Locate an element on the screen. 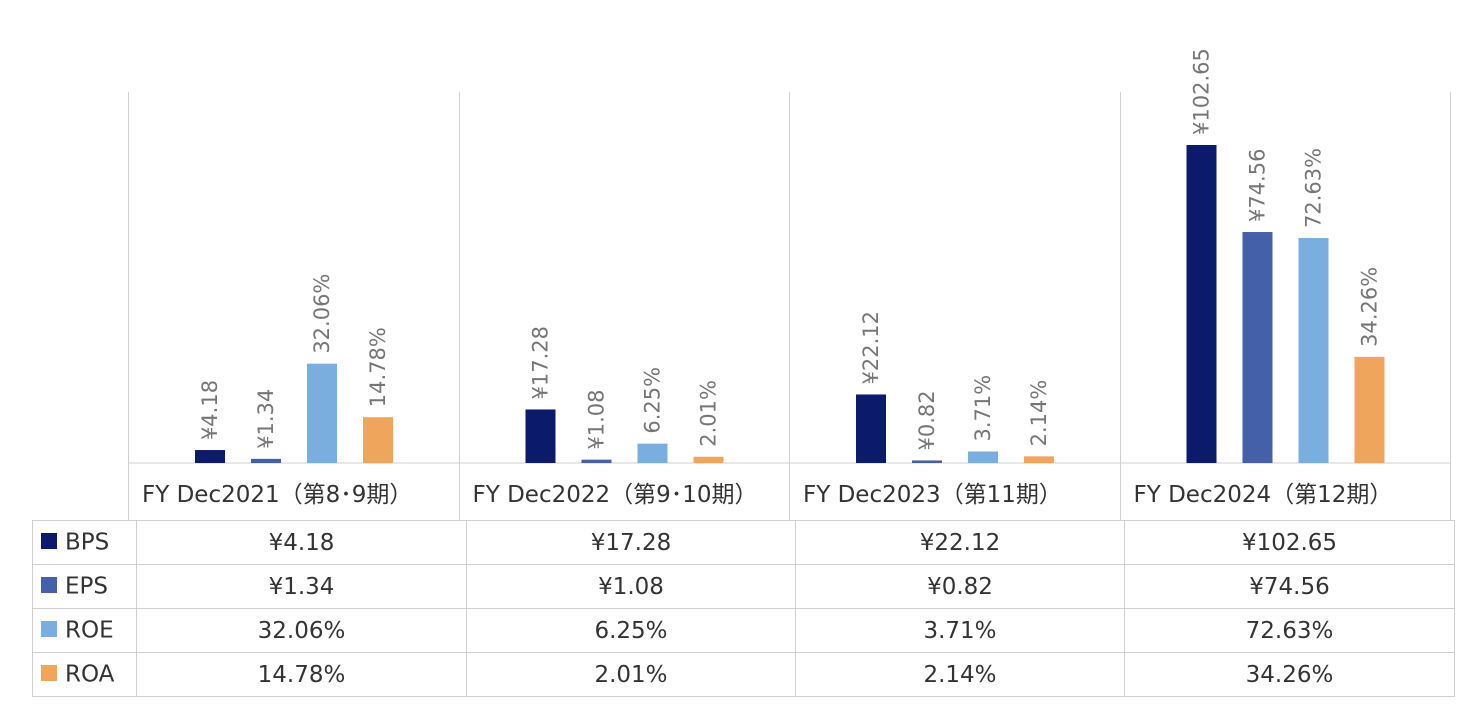 The height and width of the screenshot is (708, 1474). category-label: FY Dec2024（第12期） is located at coordinates (1263, 495).